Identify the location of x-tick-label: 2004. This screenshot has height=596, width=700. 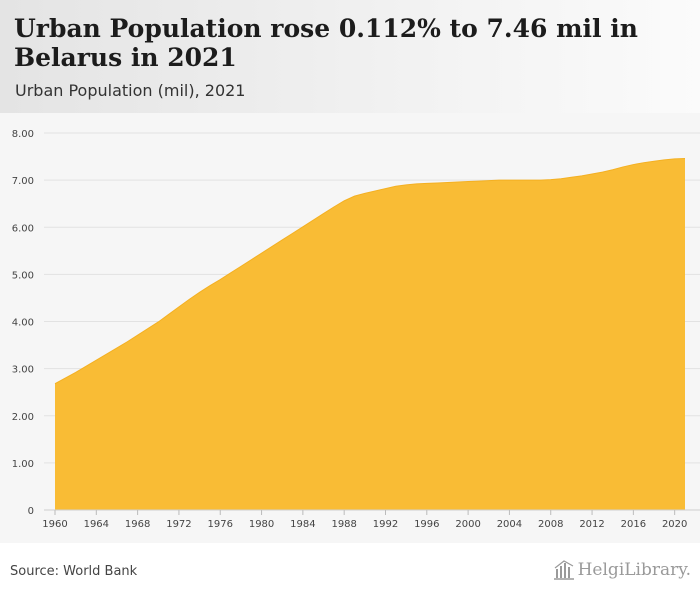
(509, 524).